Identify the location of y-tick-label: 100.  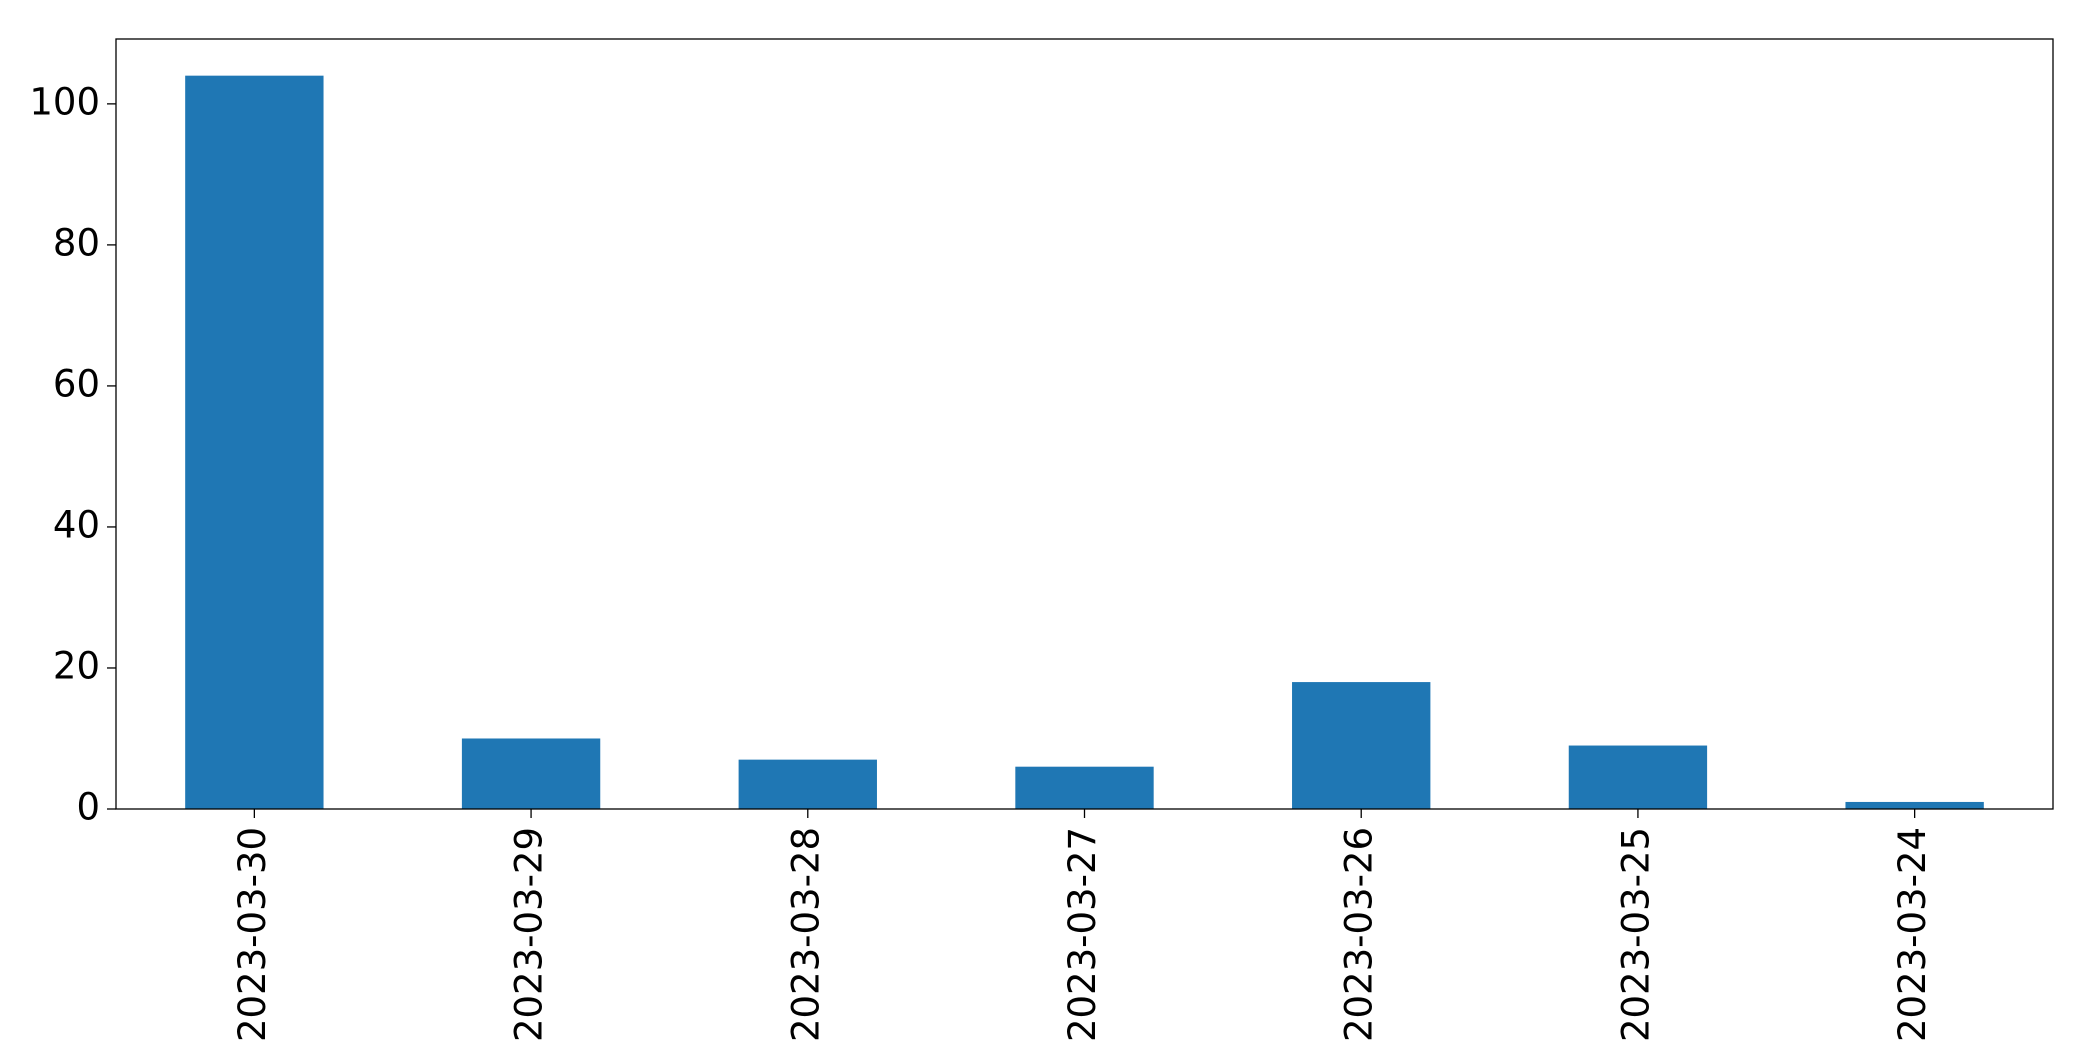
(64, 101).